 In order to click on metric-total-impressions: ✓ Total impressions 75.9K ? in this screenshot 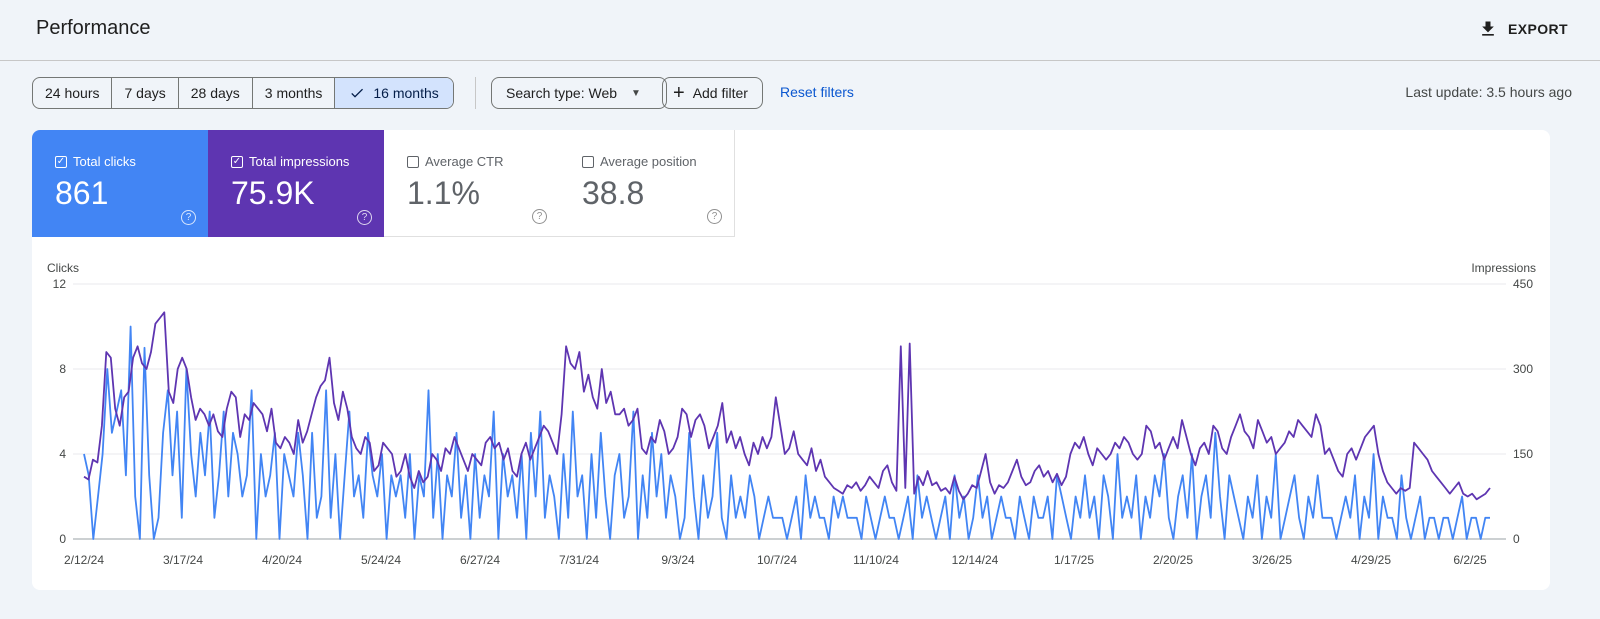, I will do `click(296, 183)`.